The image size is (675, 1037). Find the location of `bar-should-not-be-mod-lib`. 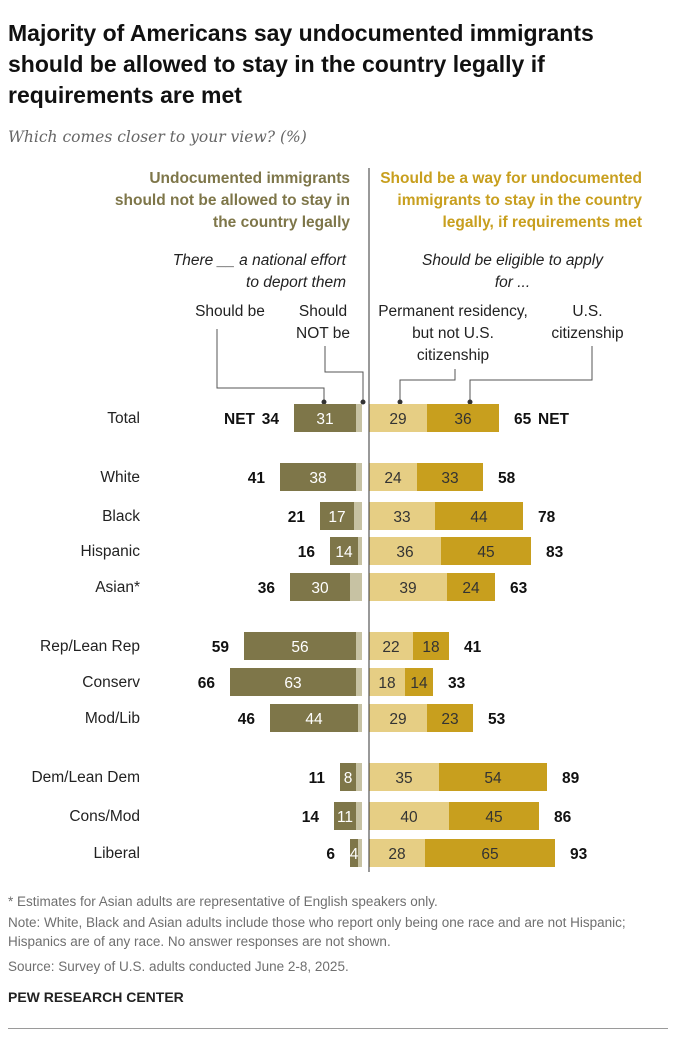

bar-should-not-be-mod-lib is located at coordinates (360, 718).